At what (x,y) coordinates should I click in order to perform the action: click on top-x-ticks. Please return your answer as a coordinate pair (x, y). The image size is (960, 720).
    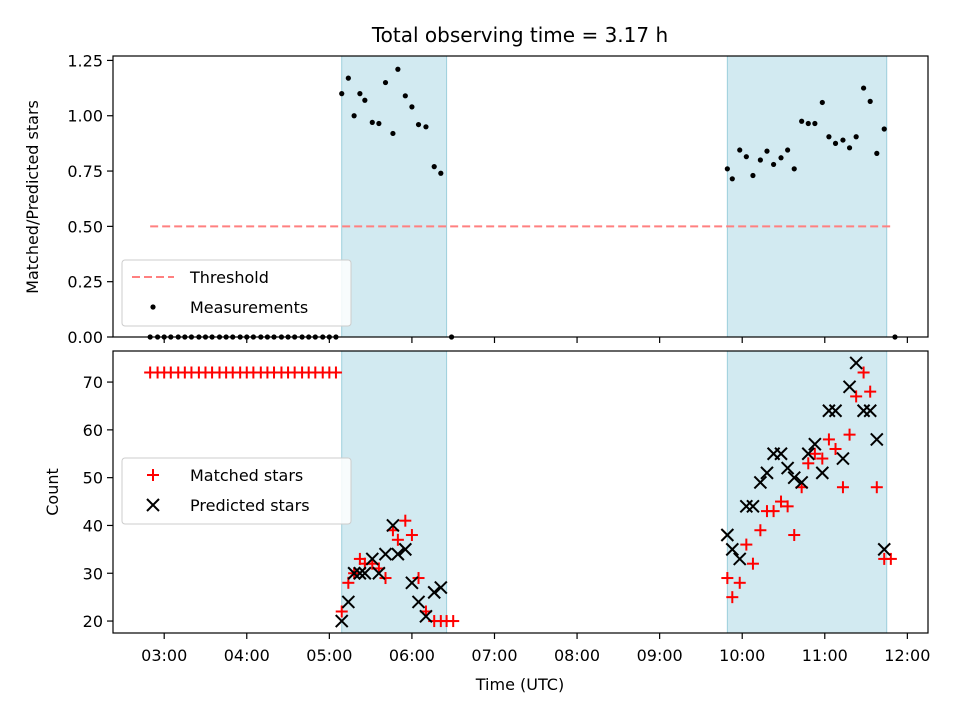
    Looking at the image, I should click on (535, 340).